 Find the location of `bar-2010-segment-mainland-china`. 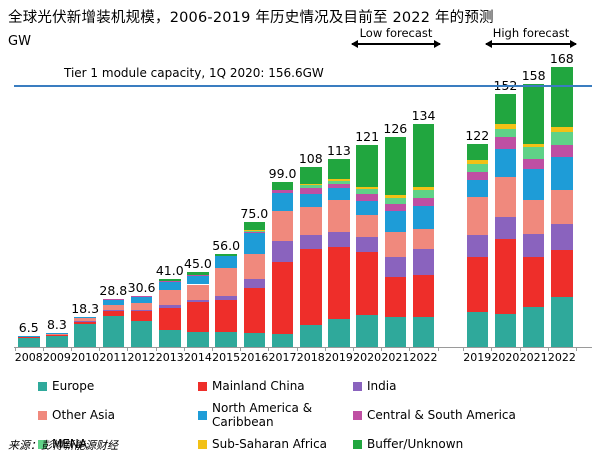

bar-2010-segment-mainland-china is located at coordinates (85, 322).